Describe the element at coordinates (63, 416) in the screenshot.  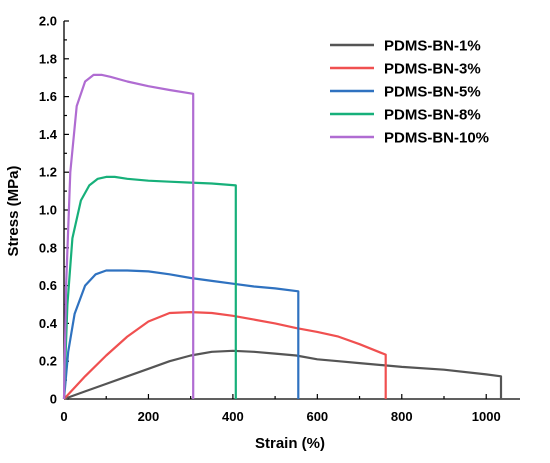
I see `x-tick-label: 0` at that location.